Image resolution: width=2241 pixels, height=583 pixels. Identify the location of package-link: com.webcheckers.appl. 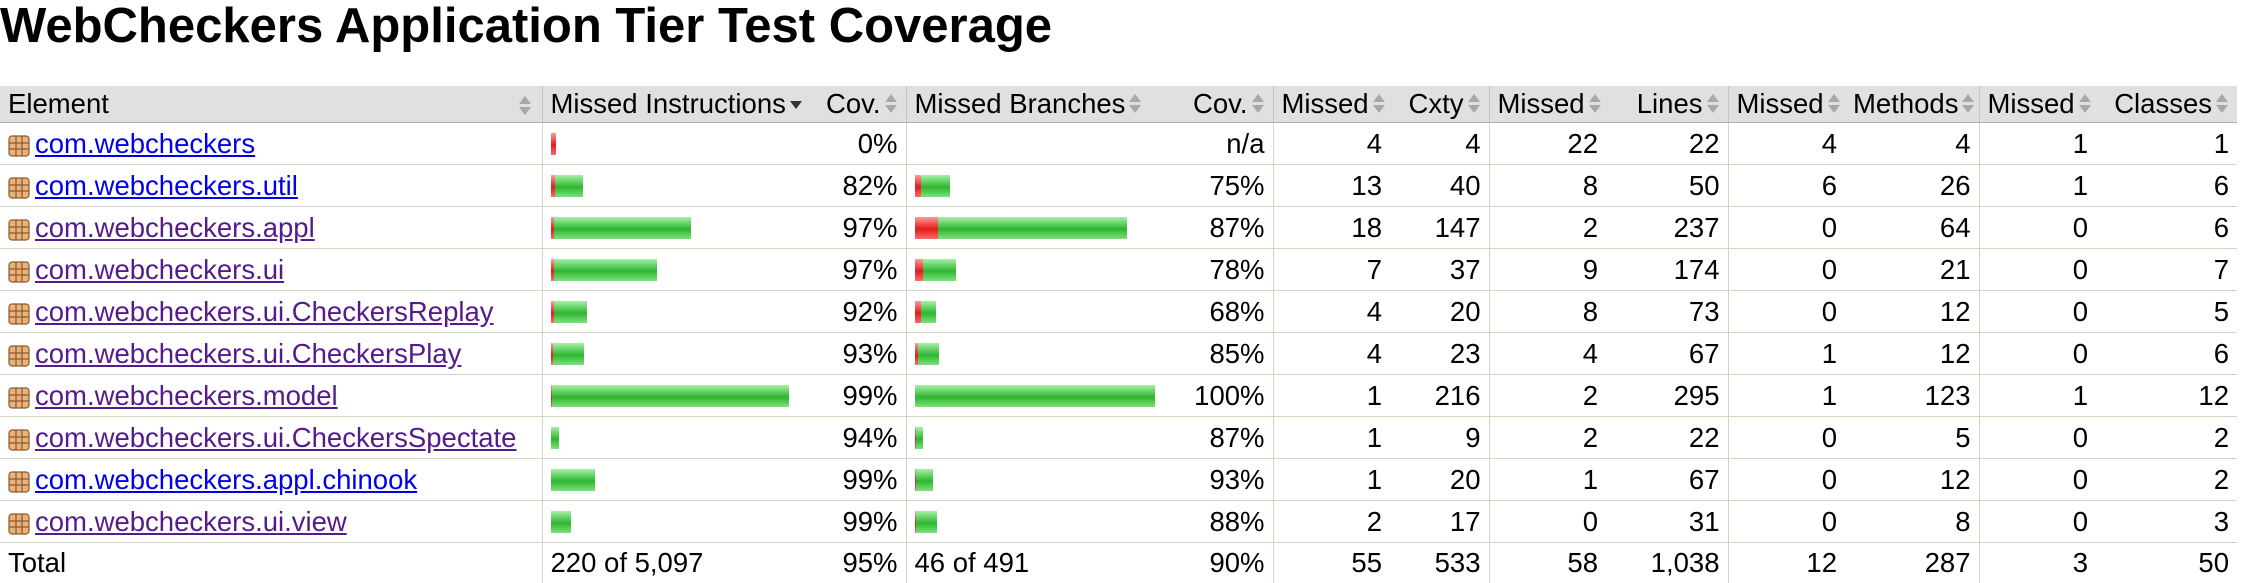
(175, 227).